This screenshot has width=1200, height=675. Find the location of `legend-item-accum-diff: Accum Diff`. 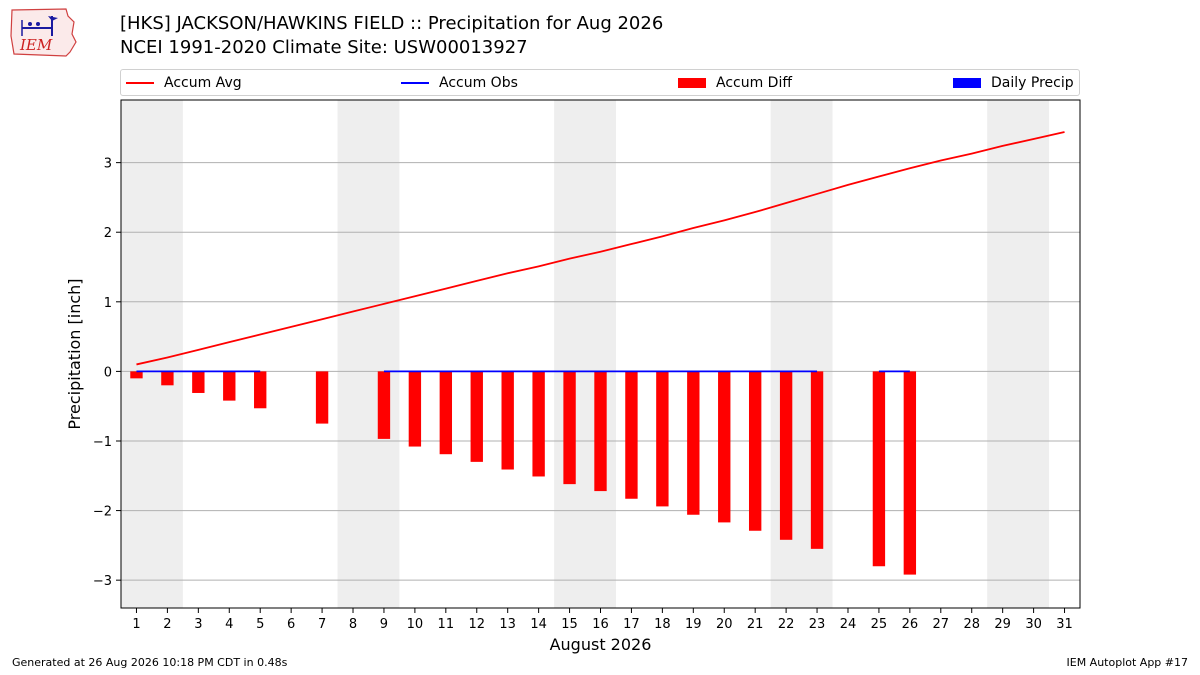

legend-item-accum-diff: Accum Diff is located at coordinates (735, 82).